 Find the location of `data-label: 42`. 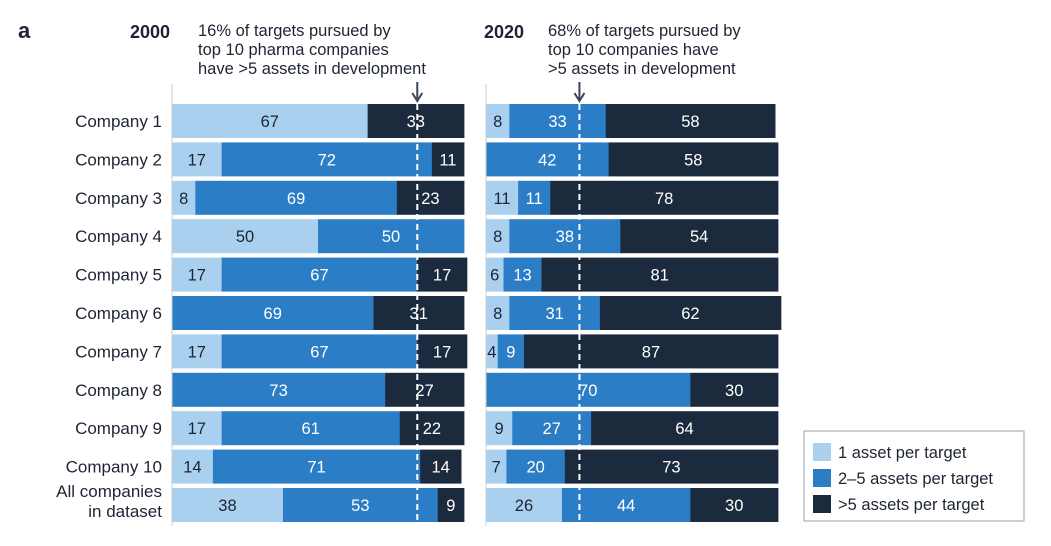

data-label: 42 is located at coordinates (547, 160).